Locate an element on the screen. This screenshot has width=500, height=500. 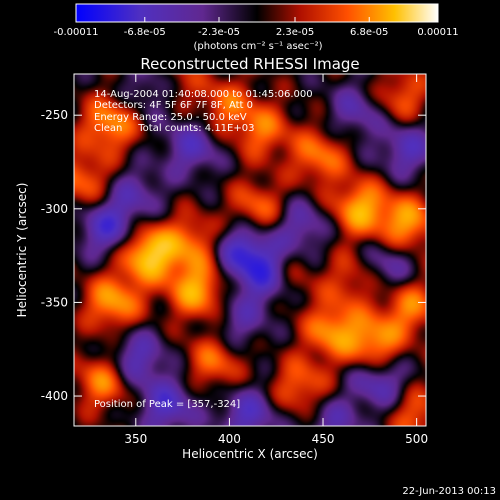
x-tick-label: 500 is located at coordinates (416, 439).